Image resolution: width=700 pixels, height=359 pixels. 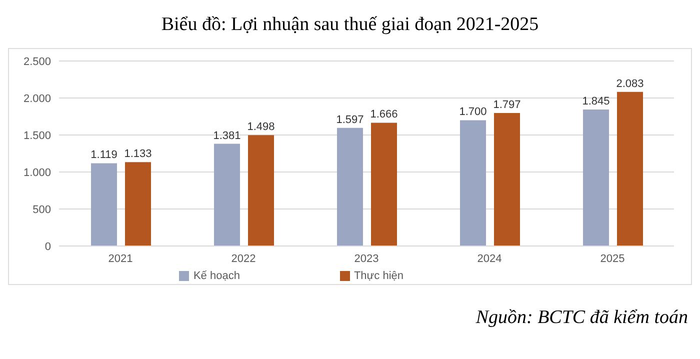 I want to click on data-label: 1.845, so click(x=596, y=101).